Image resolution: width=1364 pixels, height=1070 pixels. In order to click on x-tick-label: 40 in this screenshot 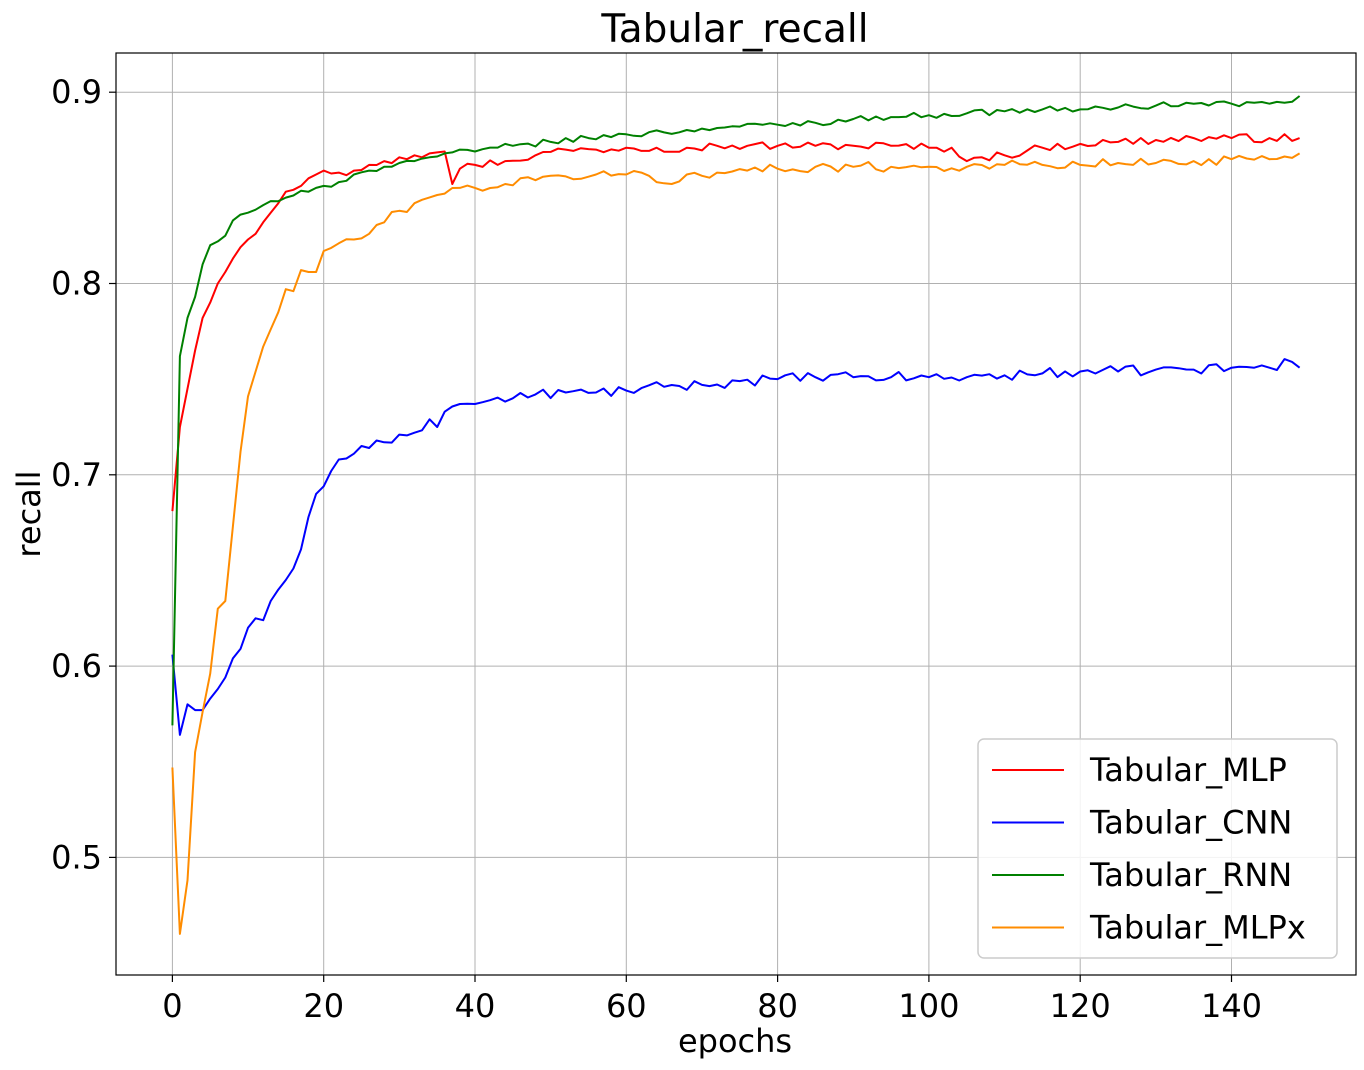, I will do `click(475, 1006)`.